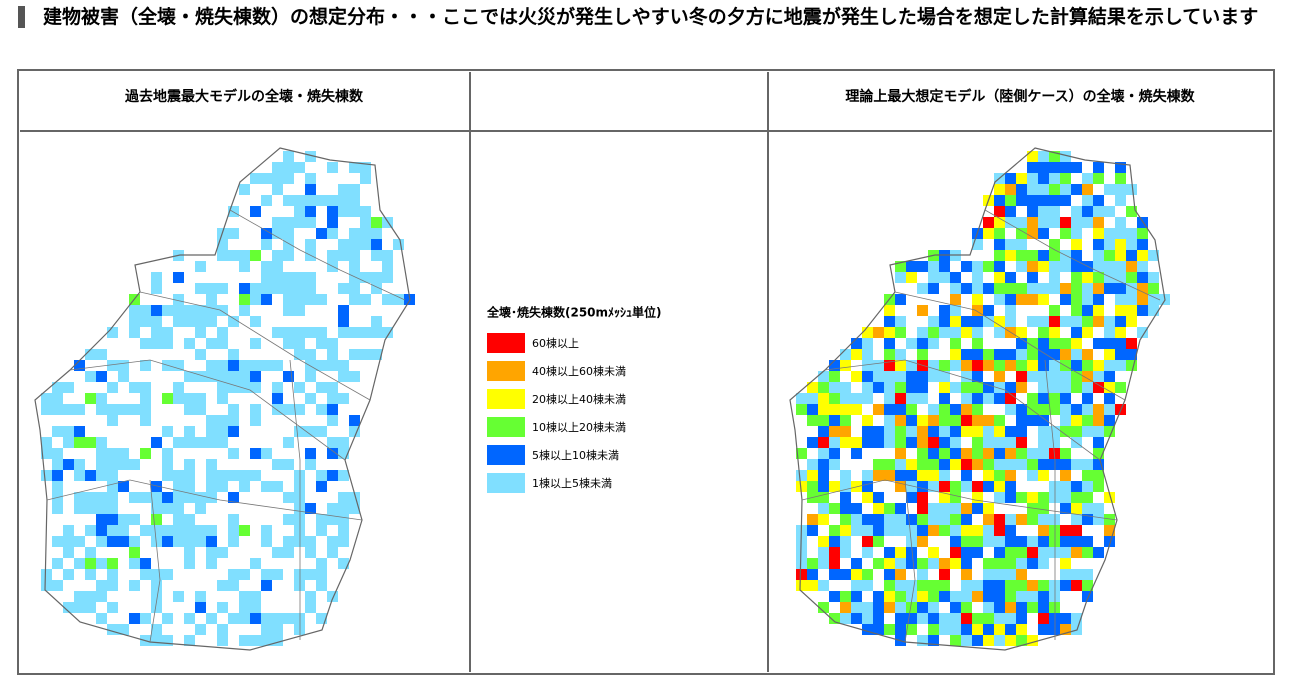 The image size is (1291, 683). What do you see at coordinates (317, 255) in the screenshot?
I see `district-boundary` at bounding box center [317, 255].